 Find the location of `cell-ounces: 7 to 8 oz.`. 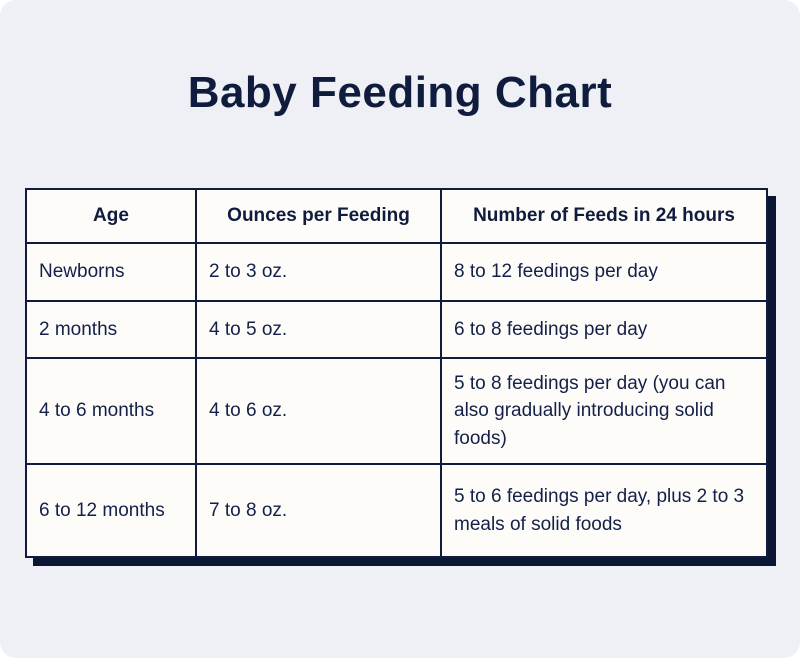

cell-ounces: 7 to 8 oz. is located at coordinates (318, 510).